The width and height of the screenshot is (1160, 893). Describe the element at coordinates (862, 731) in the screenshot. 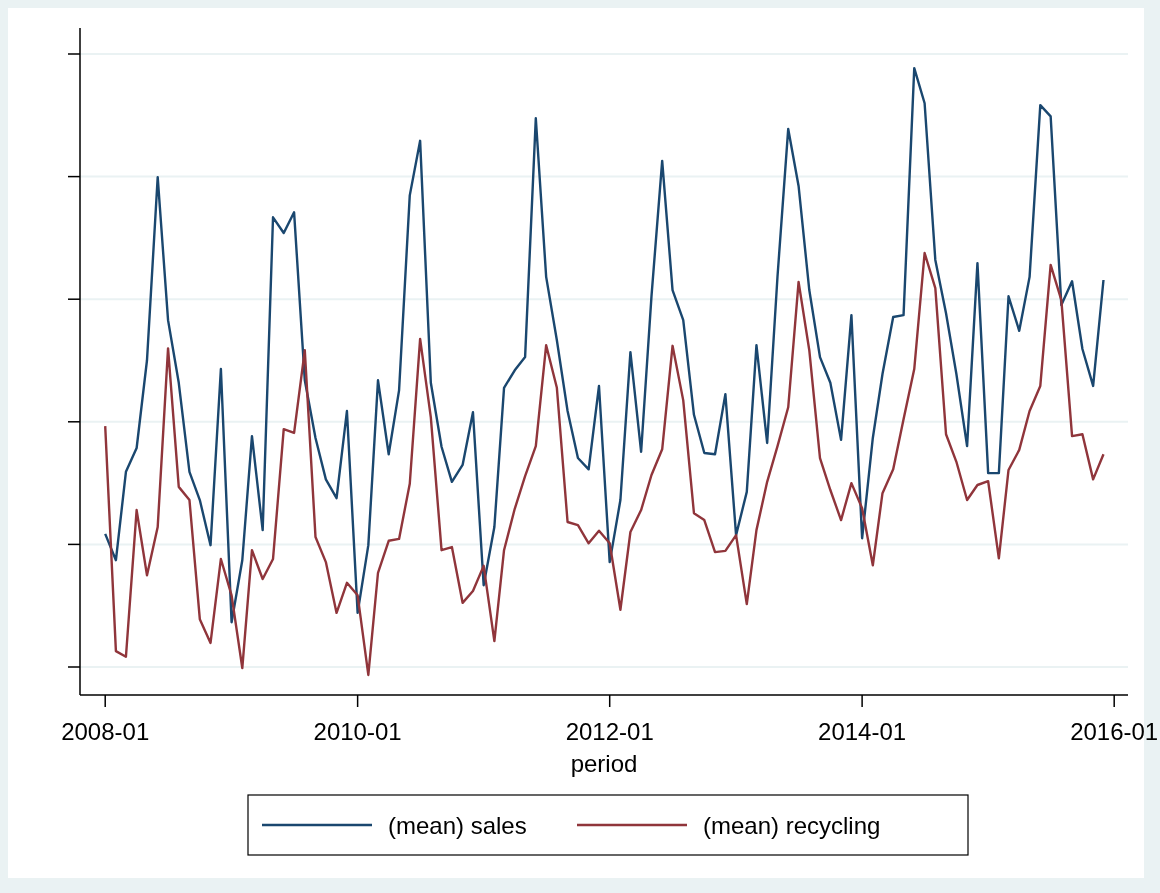

I see `x-tick-label: 2014-01` at that location.